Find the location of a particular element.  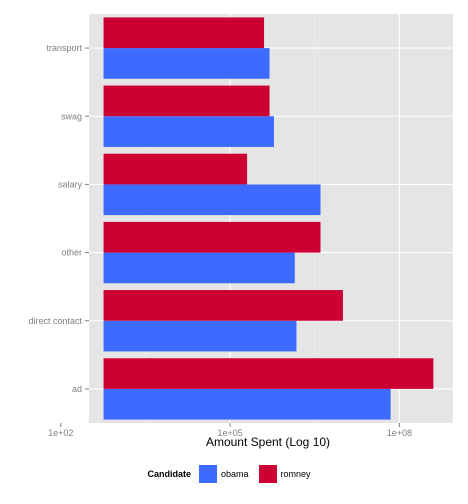

y-tick-label: ad is located at coordinates (77, 389).